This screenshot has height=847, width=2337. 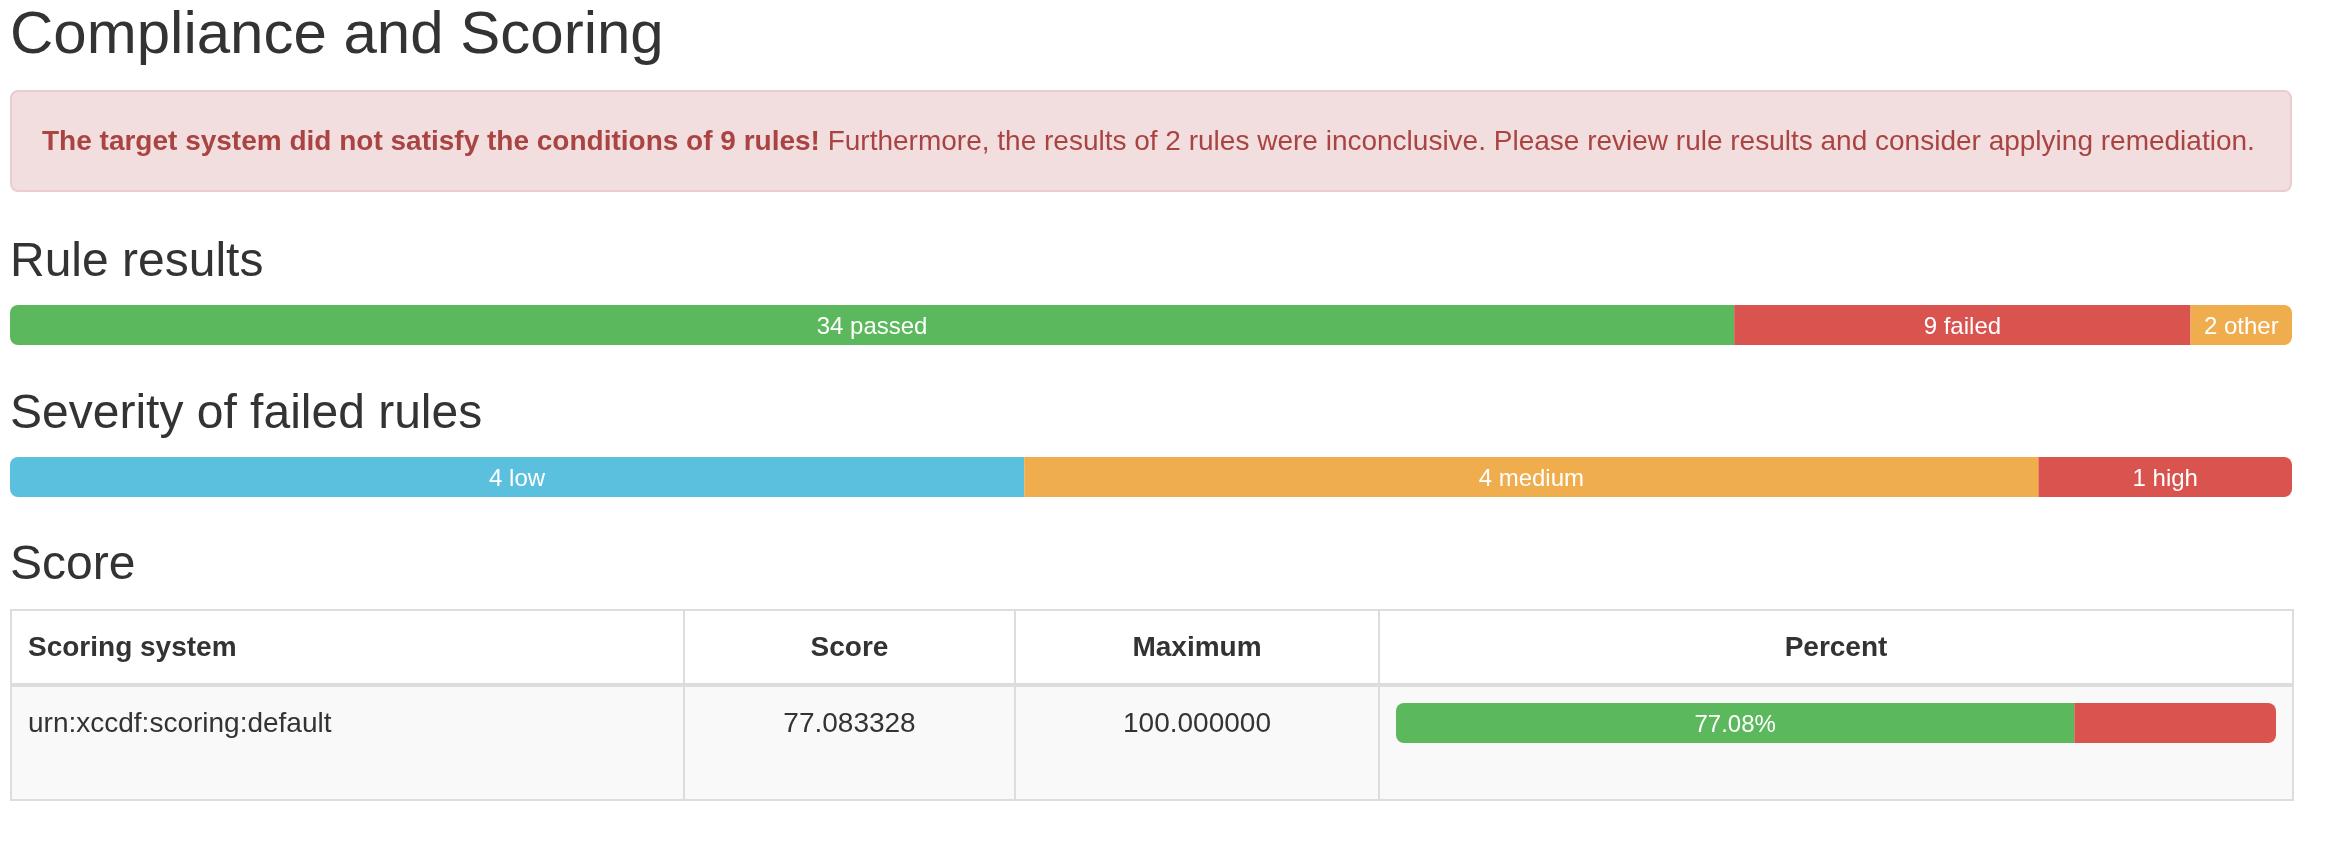 I want to click on text: Maximum, so click(x=1197, y=647).